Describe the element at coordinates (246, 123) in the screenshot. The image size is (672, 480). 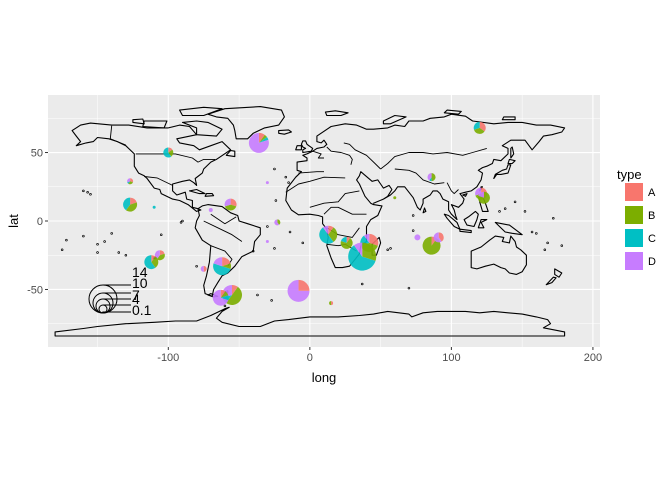
I see `map-greenland` at that location.